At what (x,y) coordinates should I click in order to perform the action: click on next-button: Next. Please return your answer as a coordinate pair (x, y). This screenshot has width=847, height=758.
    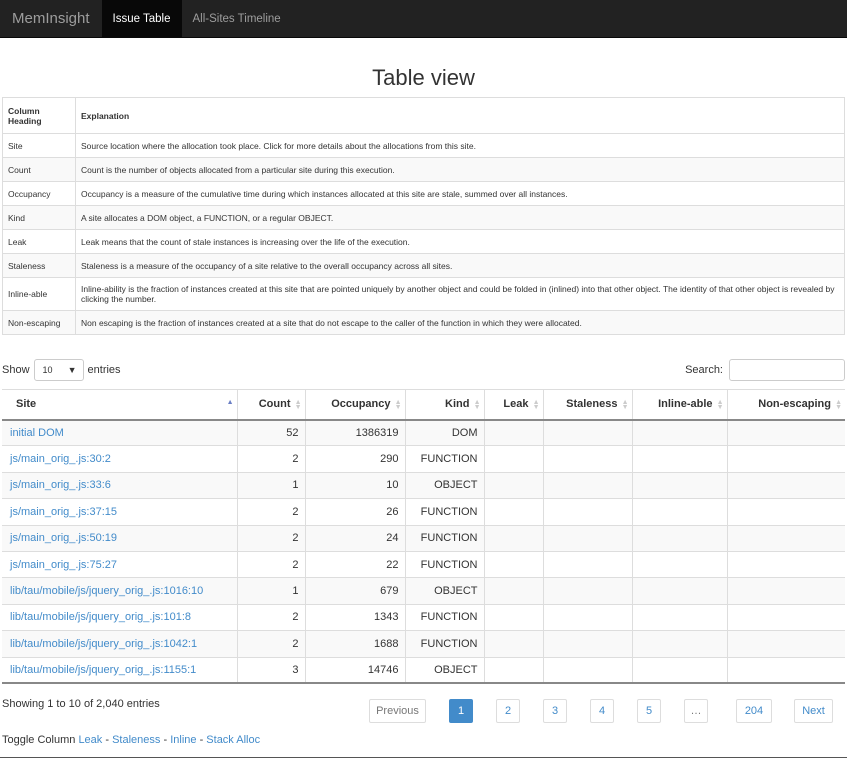
    Looking at the image, I should click on (813, 711).